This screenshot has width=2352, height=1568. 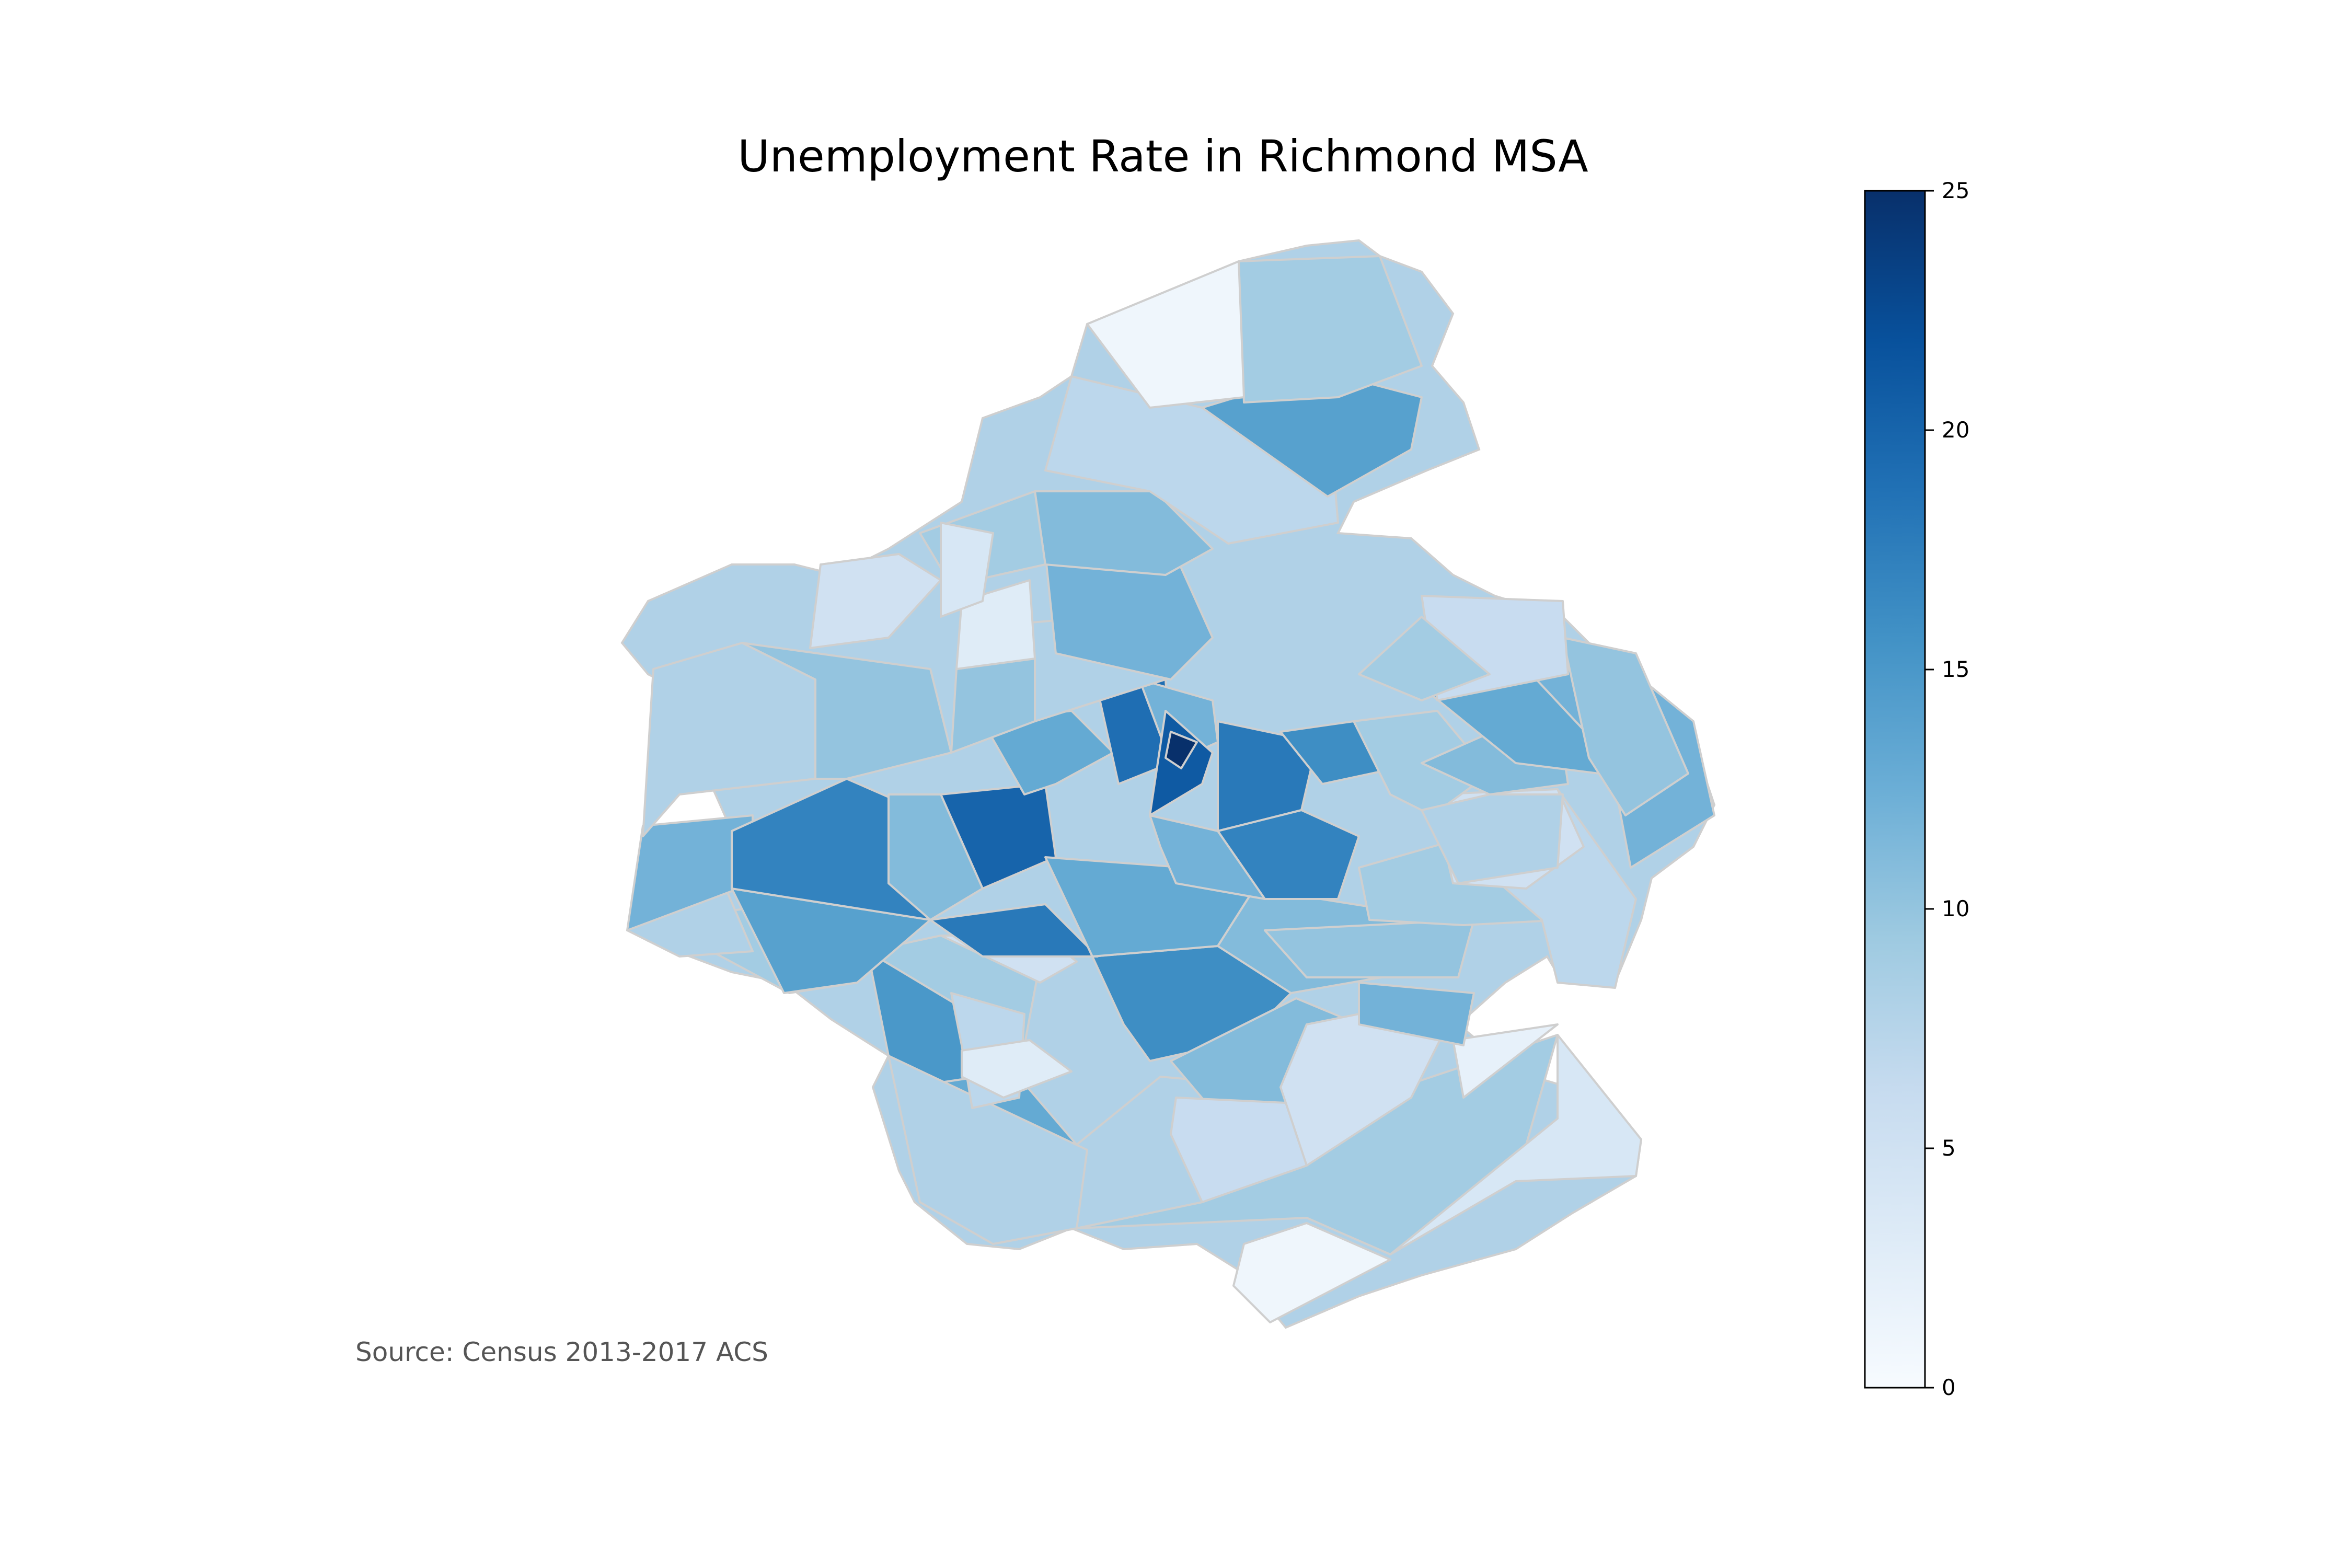 What do you see at coordinates (1949, 1148) in the screenshot?
I see `colorbar-tick-label: 5` at bounding box center [1949, 1148].